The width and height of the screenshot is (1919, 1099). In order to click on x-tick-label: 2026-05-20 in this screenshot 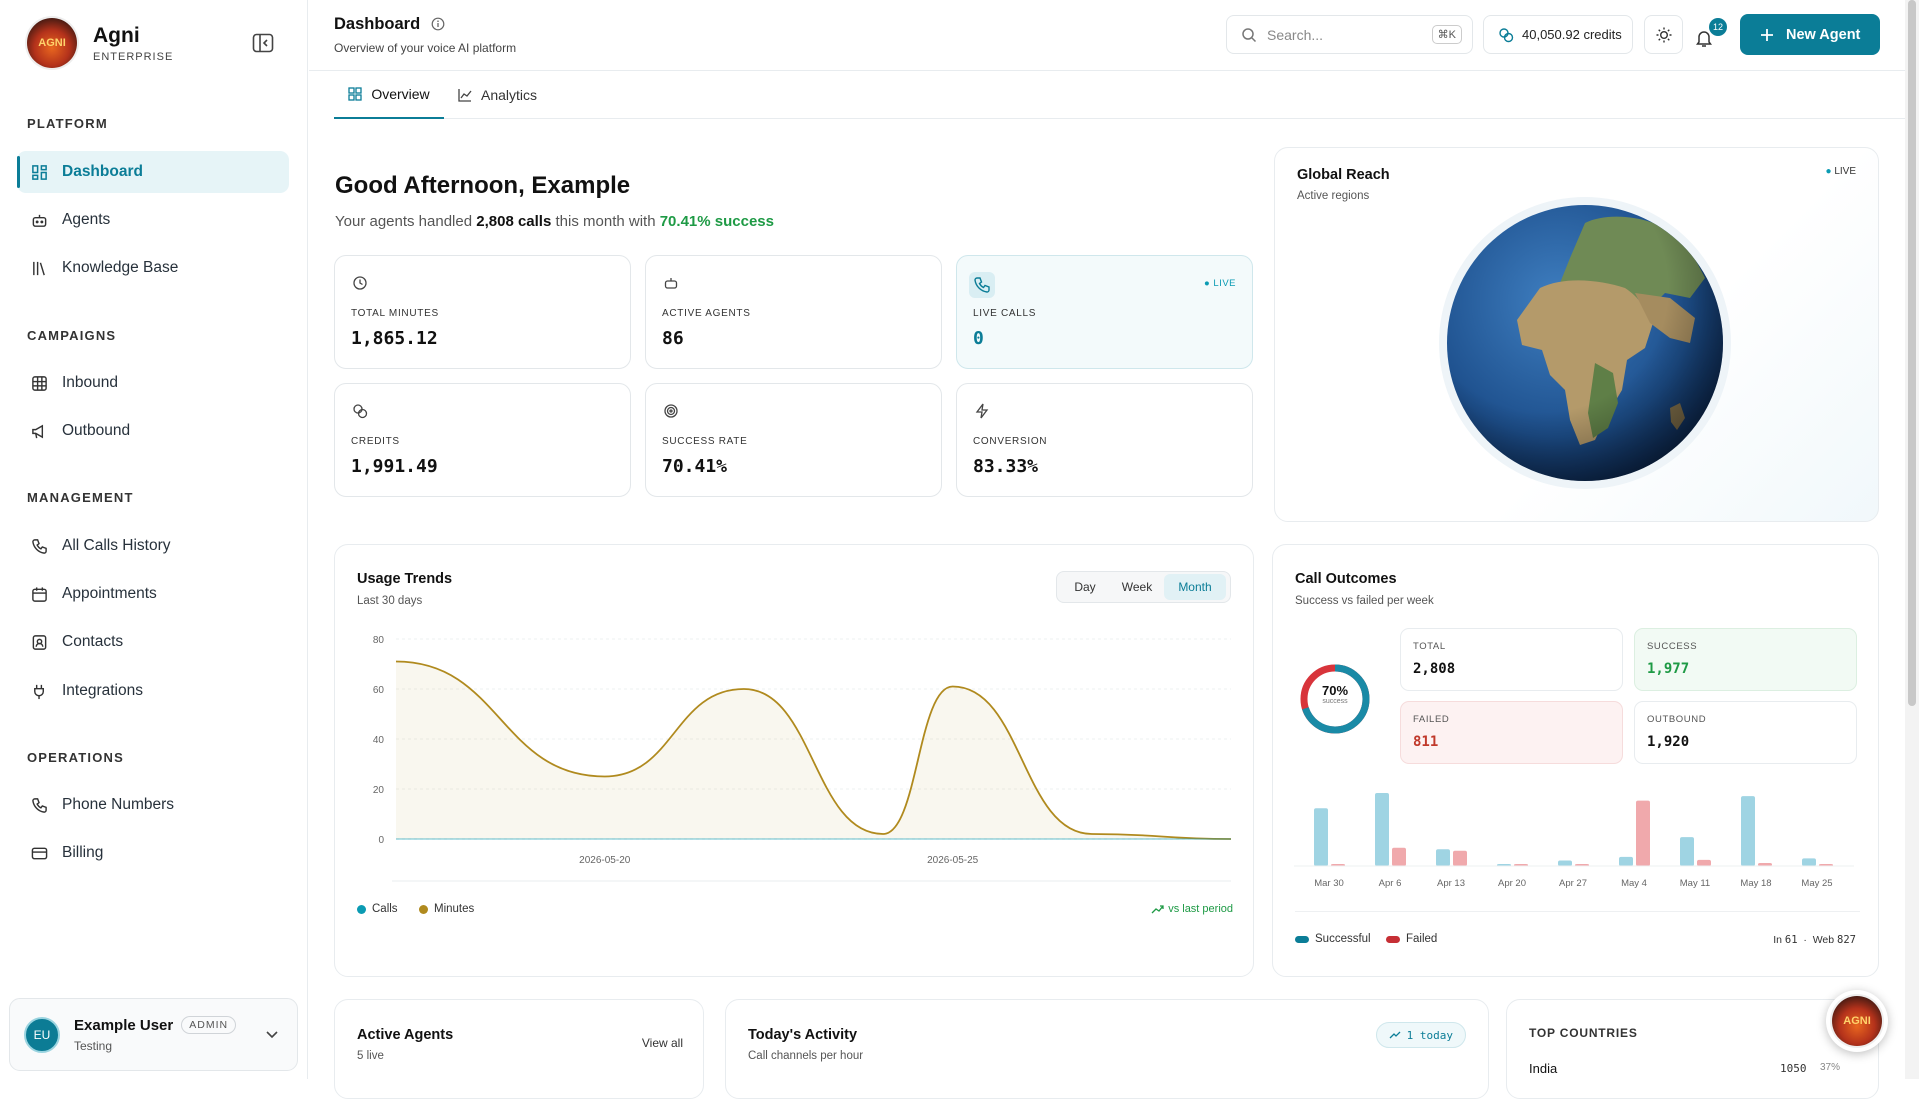, I will do `click(605, 860)`.